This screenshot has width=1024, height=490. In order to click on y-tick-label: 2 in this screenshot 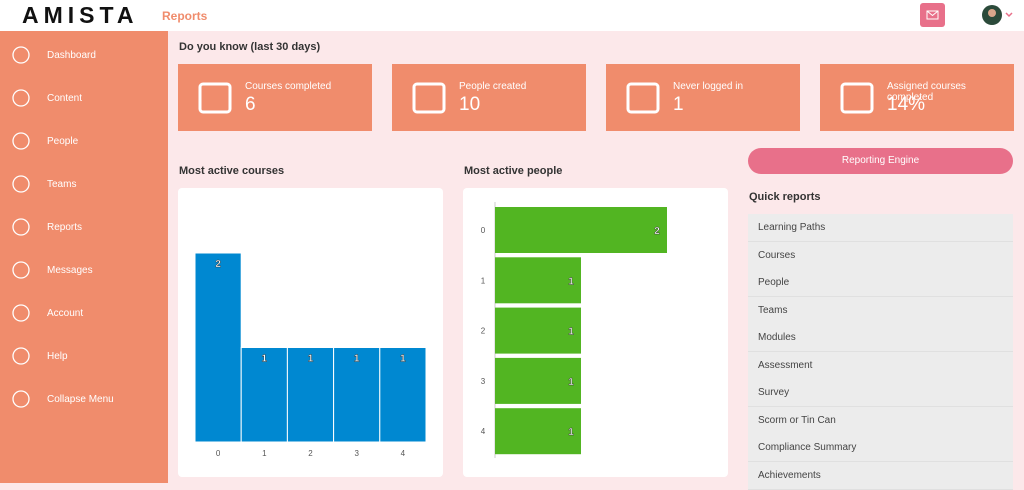, I will do `click(483, 331)`.